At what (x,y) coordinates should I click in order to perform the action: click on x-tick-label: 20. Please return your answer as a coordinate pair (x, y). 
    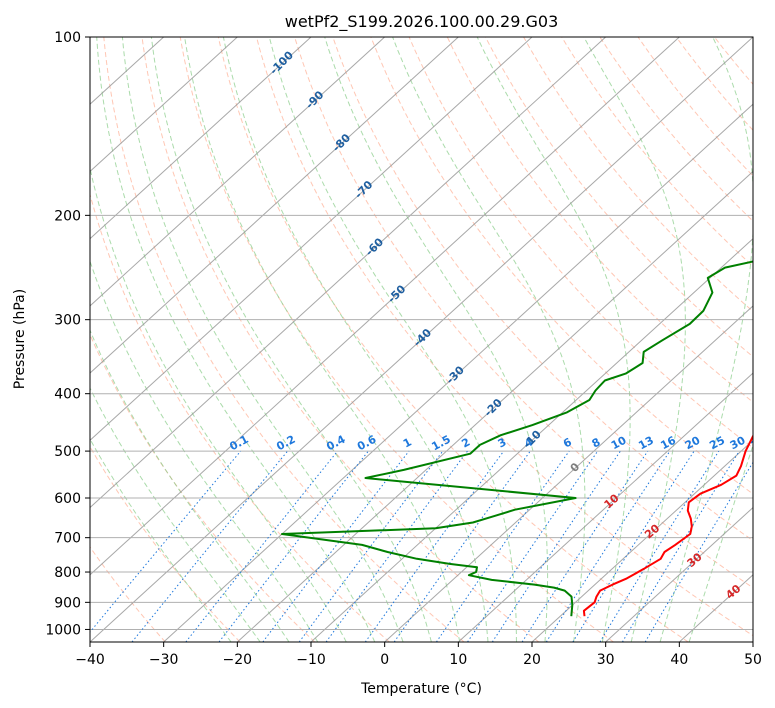
    Looking at the image, I should click on (532, 660).